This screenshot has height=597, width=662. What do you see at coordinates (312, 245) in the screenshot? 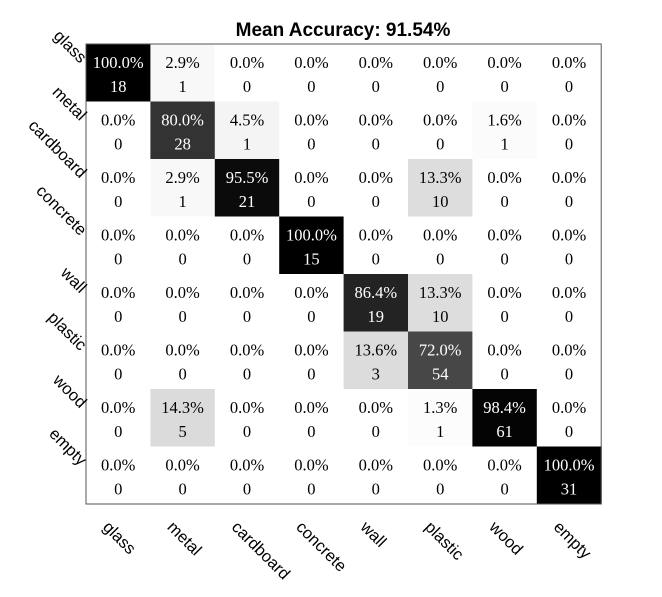
I see `matrix-cell: 100.0% 15` at bounding box center [312, 245].